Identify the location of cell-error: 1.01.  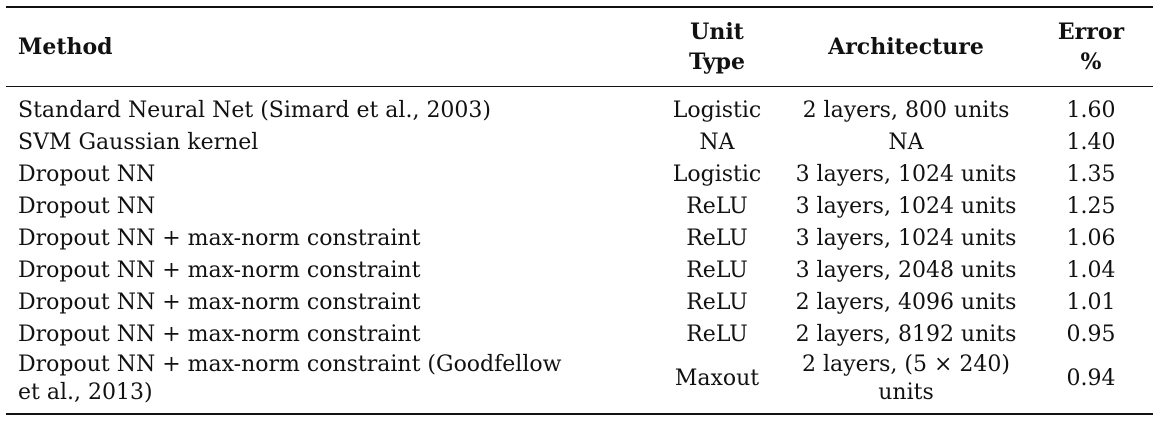
(1091, 302).